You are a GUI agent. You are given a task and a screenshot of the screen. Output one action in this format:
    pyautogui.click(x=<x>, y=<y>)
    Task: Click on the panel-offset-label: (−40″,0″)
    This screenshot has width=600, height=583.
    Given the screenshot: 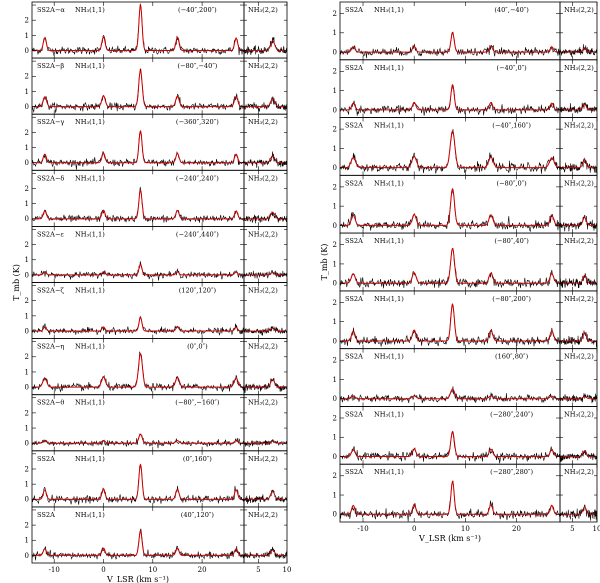 What is the action you would take?
    pyautogui.click(x=511, y=68)
    